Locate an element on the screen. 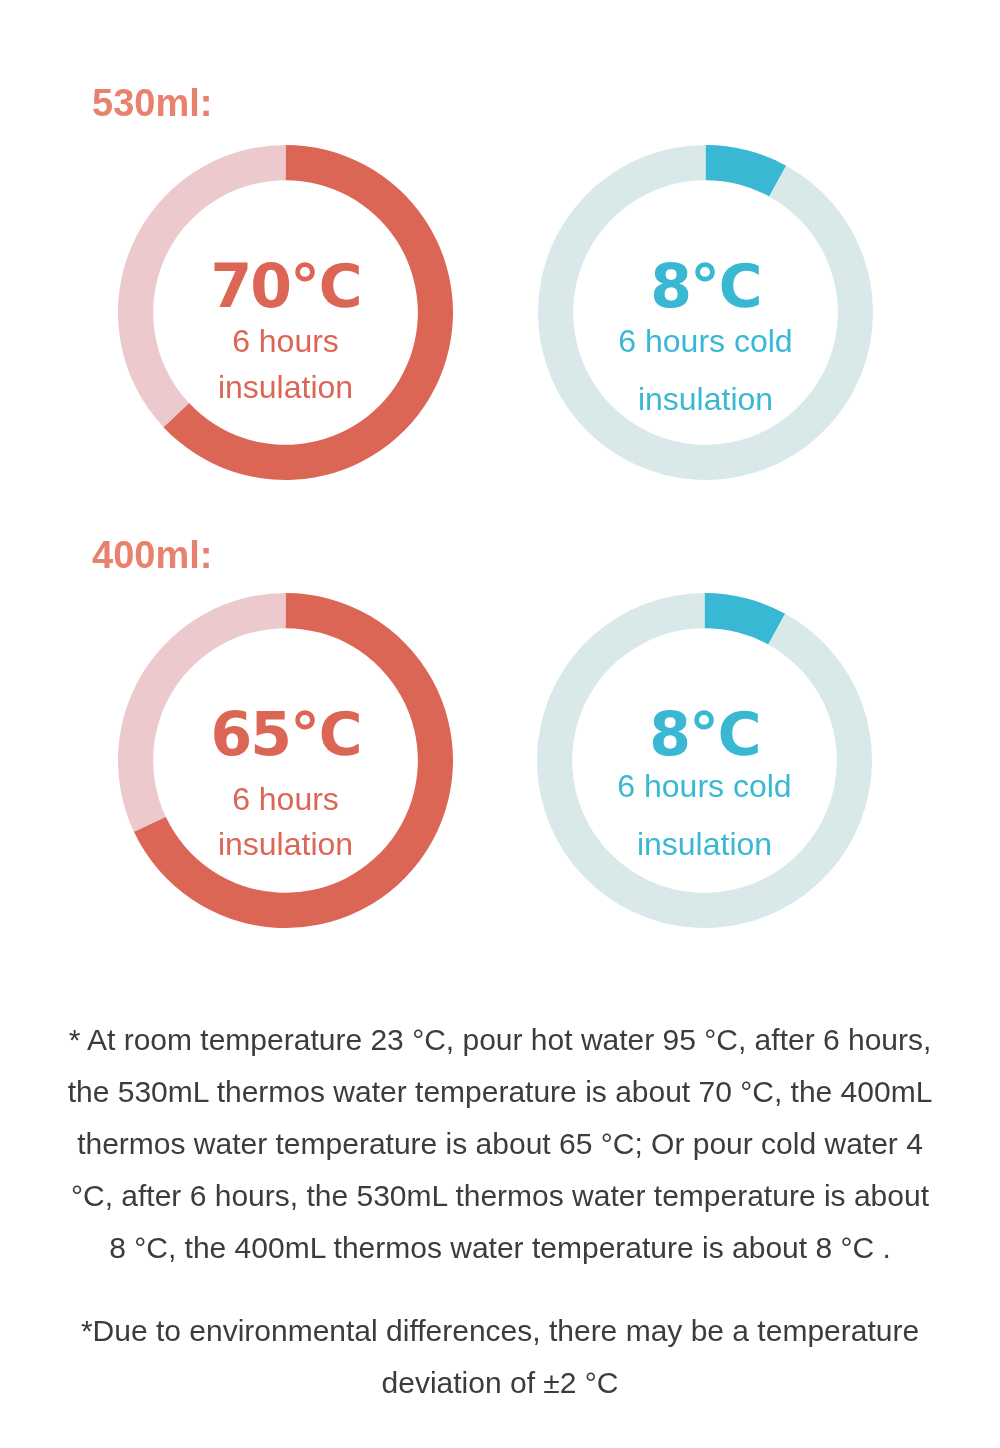  text: 65℃ is located at coordinates (285, 733).